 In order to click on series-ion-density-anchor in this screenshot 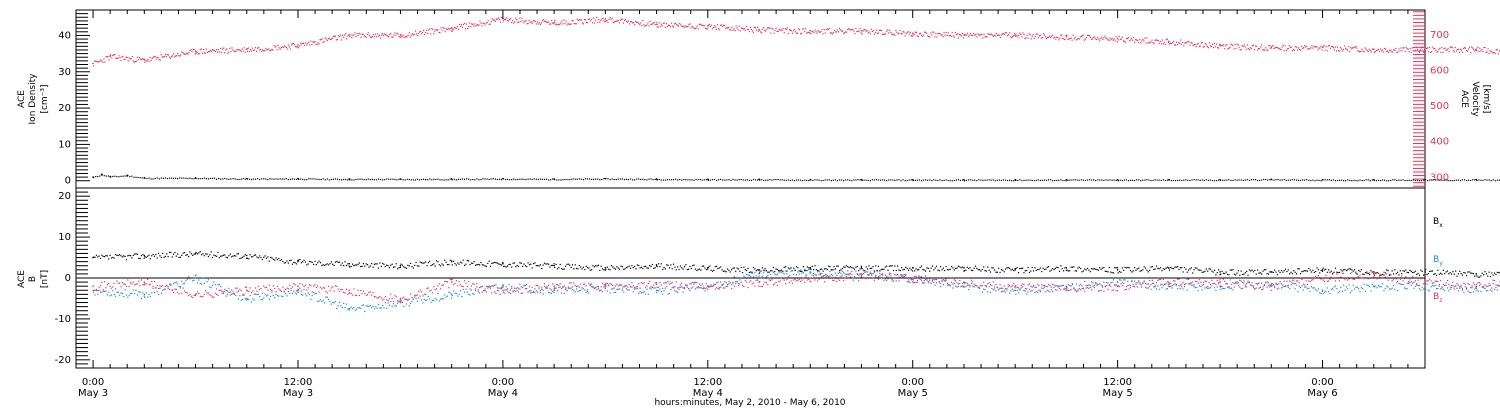, I will do `click(101, 174)`.